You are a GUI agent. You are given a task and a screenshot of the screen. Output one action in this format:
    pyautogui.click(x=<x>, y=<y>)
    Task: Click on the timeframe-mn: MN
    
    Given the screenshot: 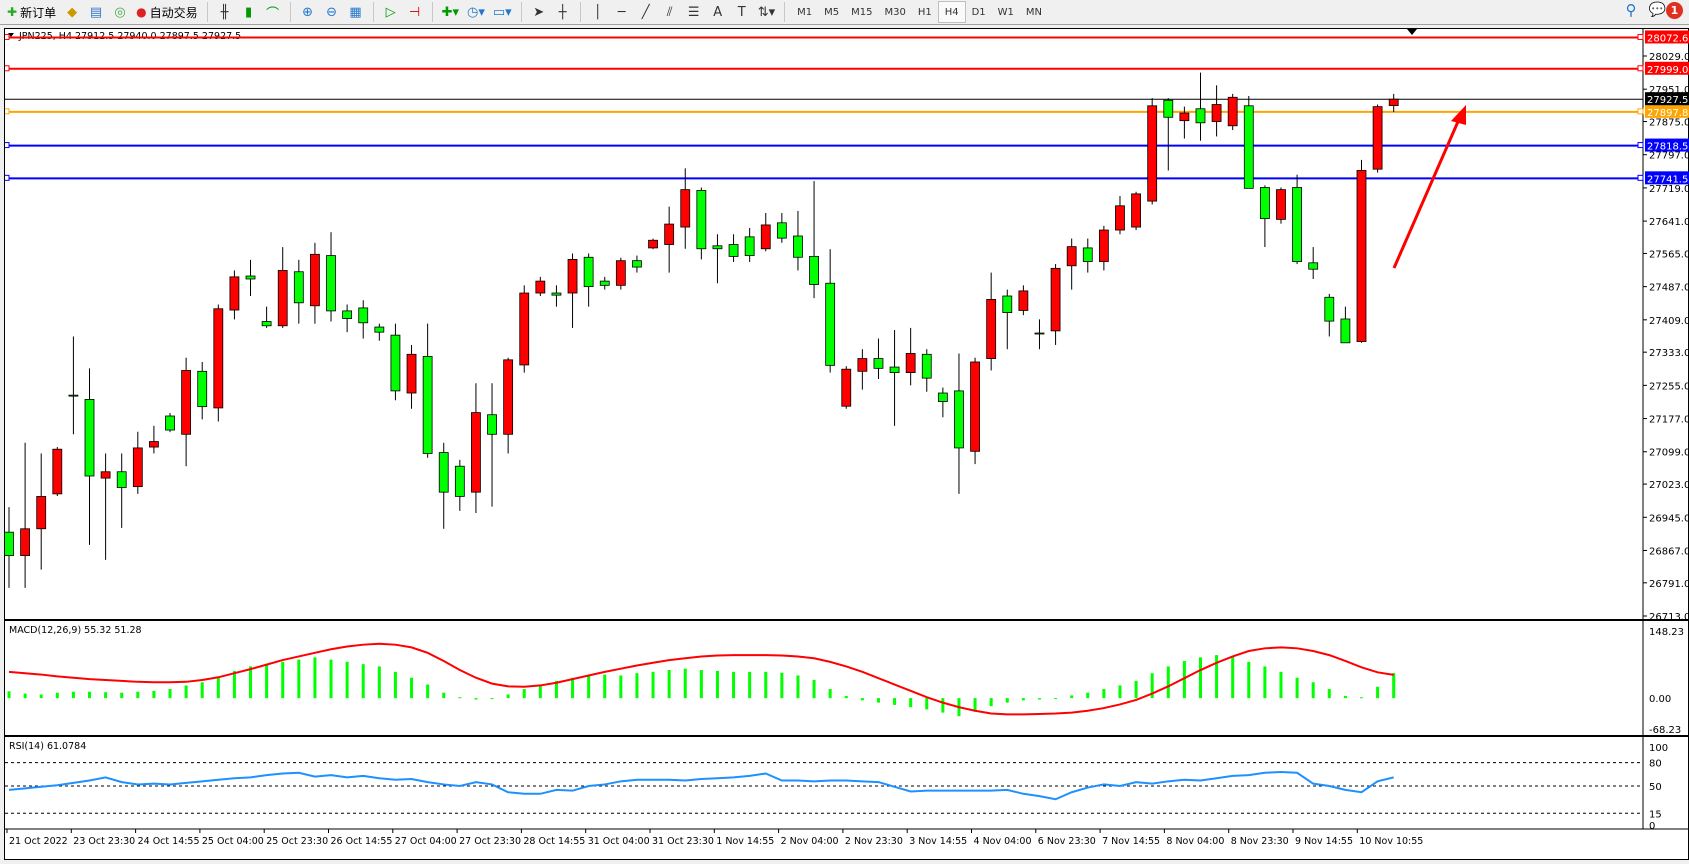 What is the action you would take?
    pyautogui.click(x=1034, y=12)
    